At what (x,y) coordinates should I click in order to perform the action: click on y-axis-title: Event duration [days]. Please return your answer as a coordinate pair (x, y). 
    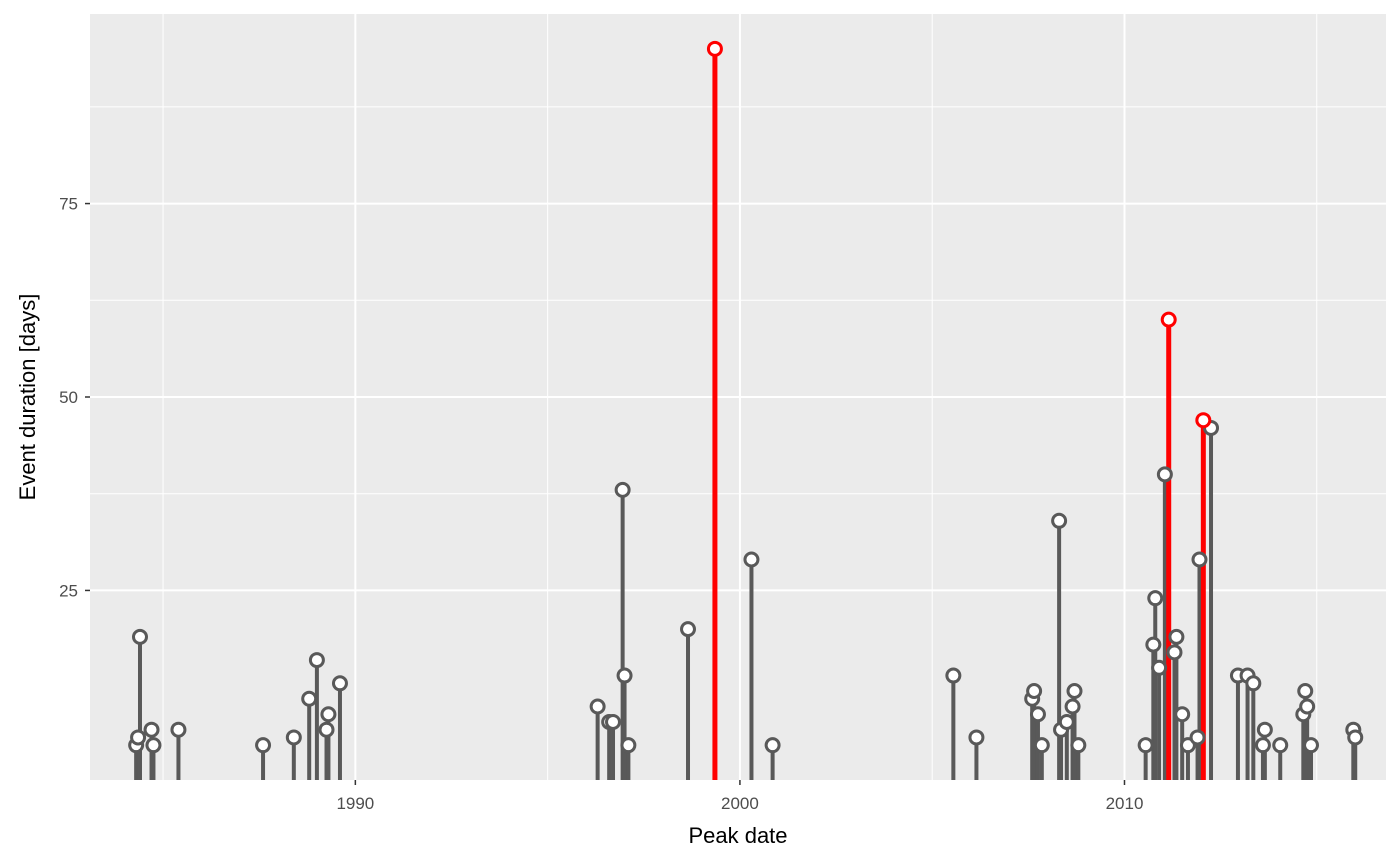
    Looking at the image, I should click on (27, 397).